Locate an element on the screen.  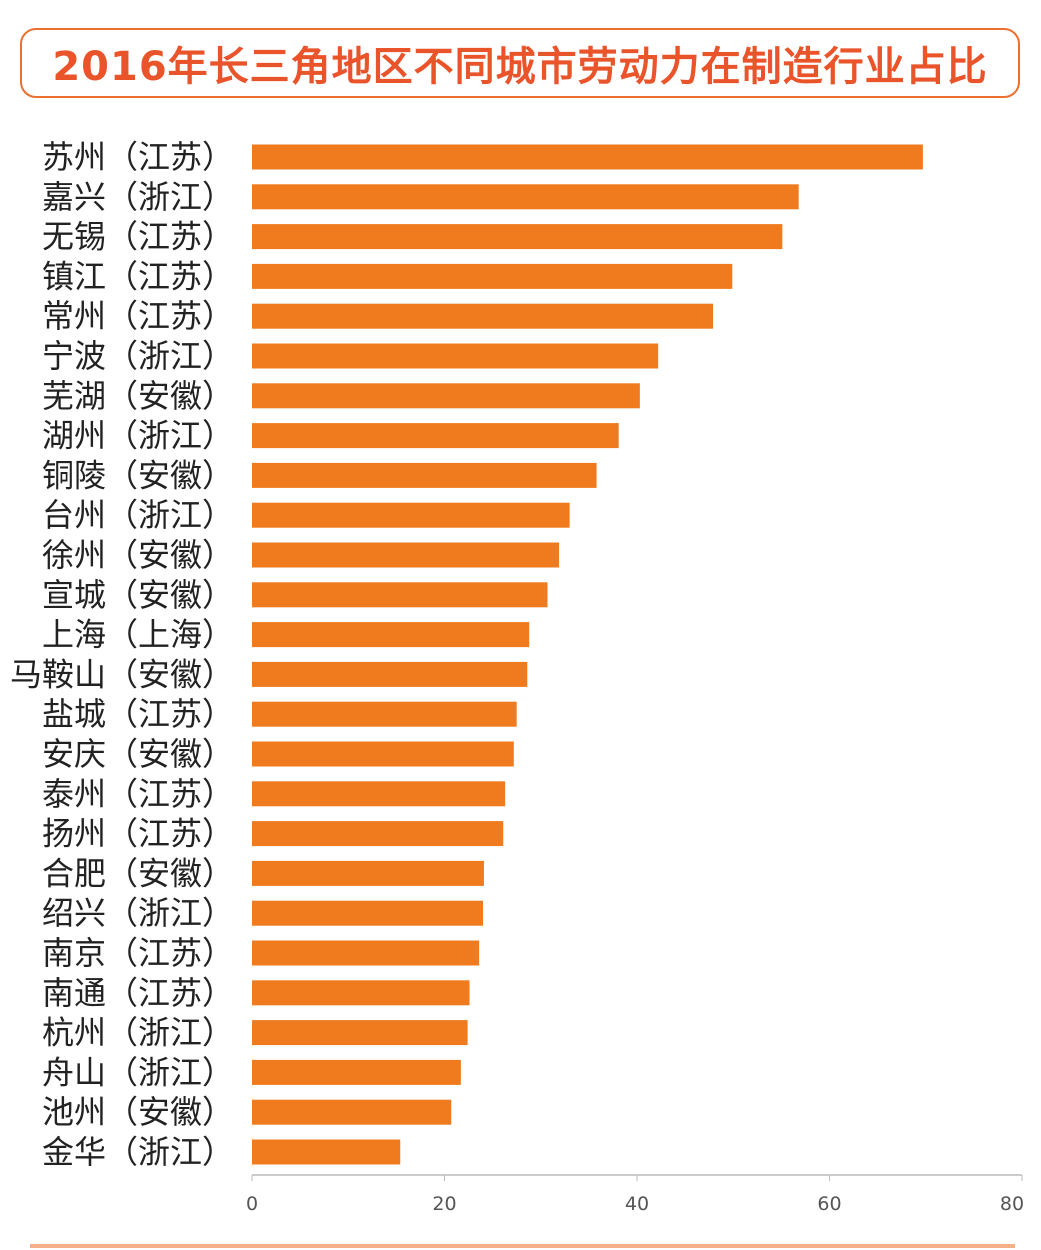
category-label: 池州（安徽） is located at coordinates (138, 1112).